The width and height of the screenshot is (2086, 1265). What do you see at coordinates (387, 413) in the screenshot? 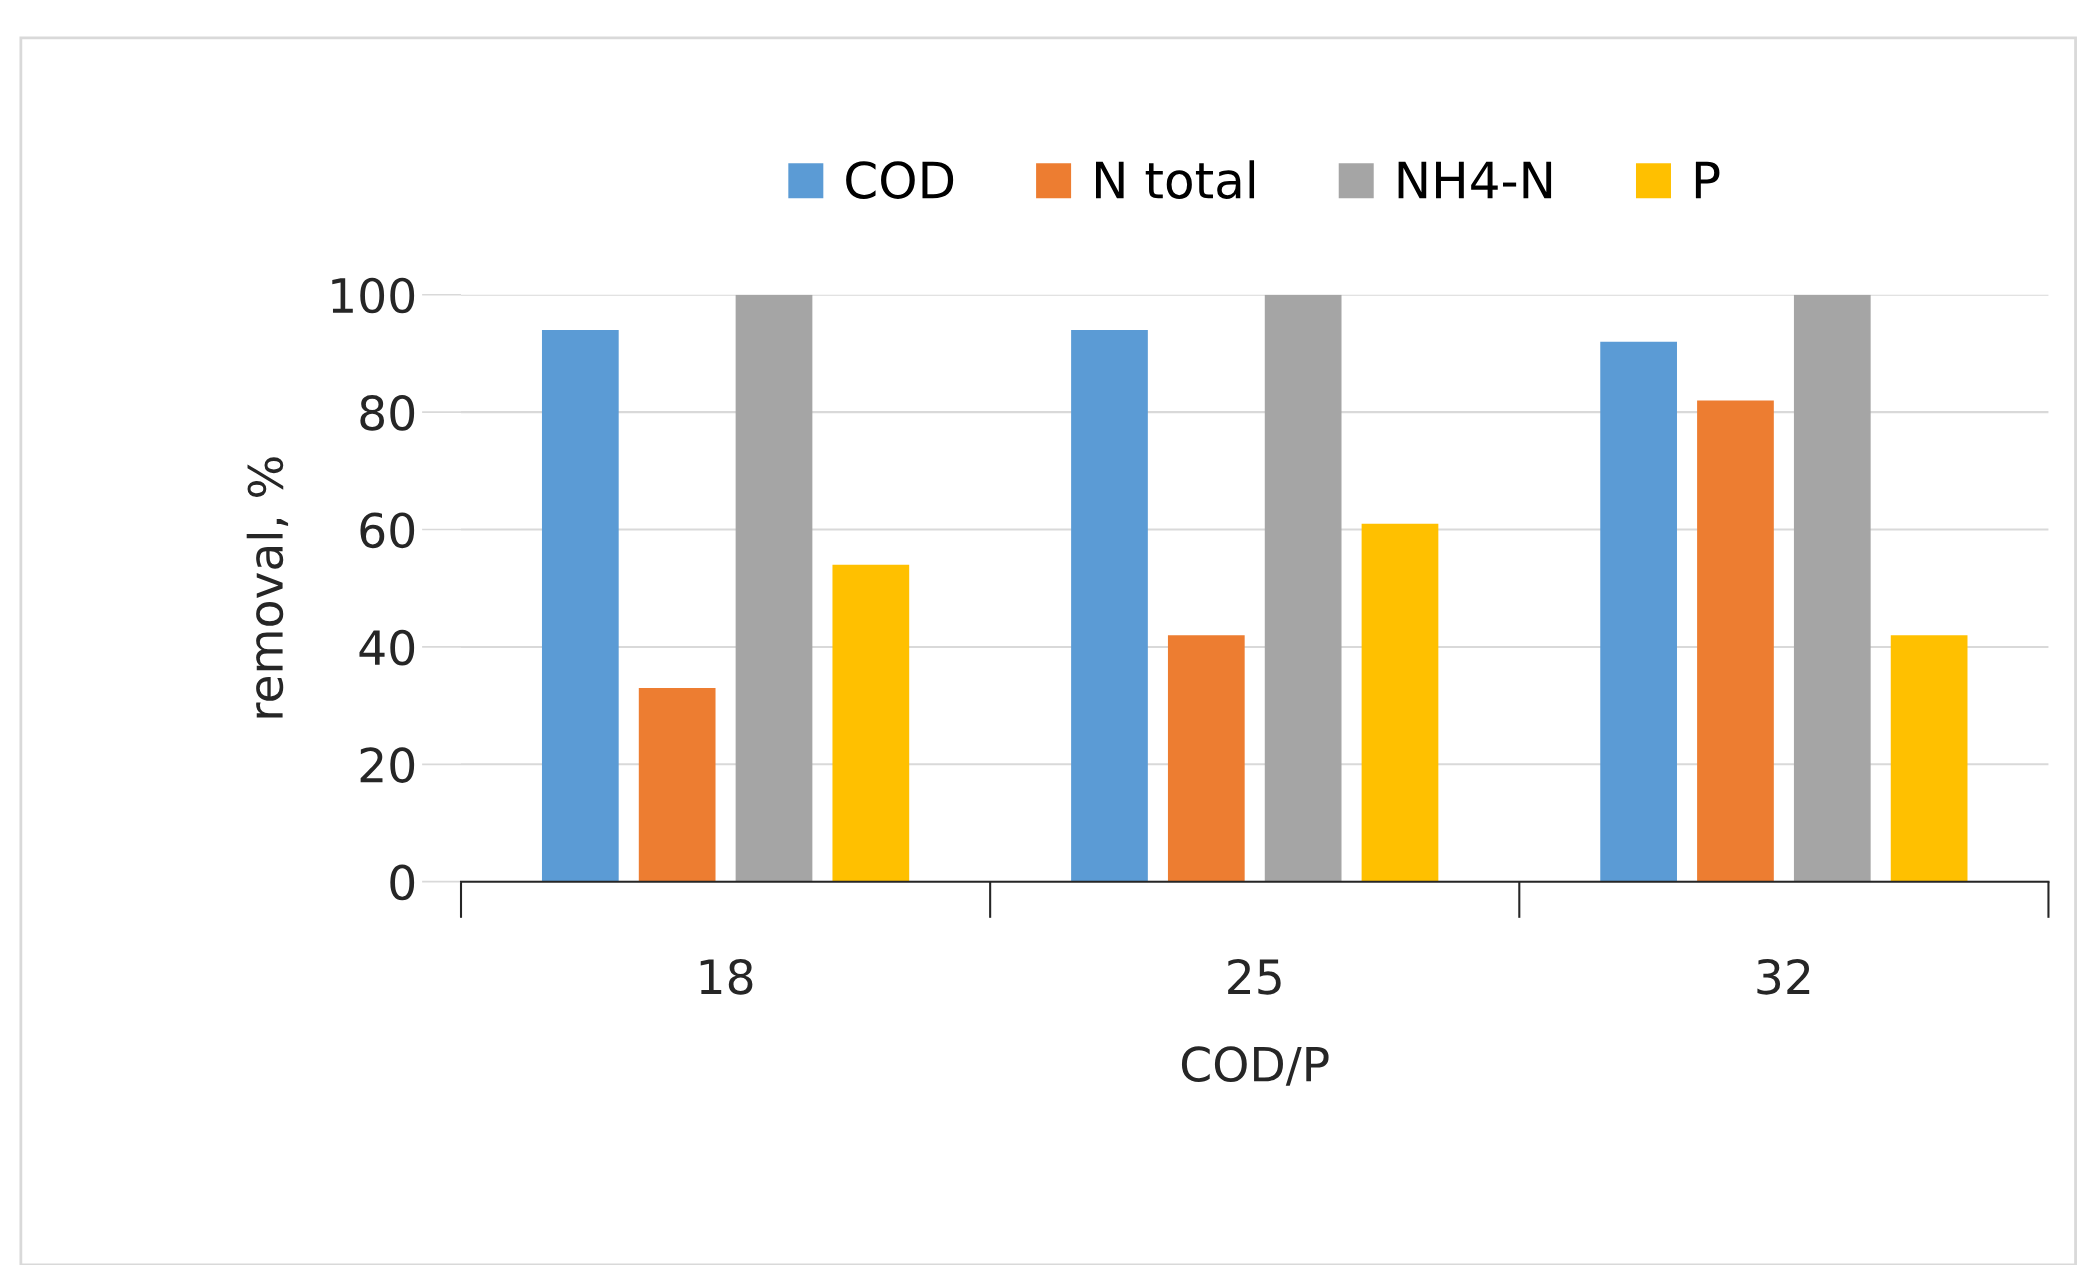
I see `y-tick-label: 80` at bounding box center [387, 413].